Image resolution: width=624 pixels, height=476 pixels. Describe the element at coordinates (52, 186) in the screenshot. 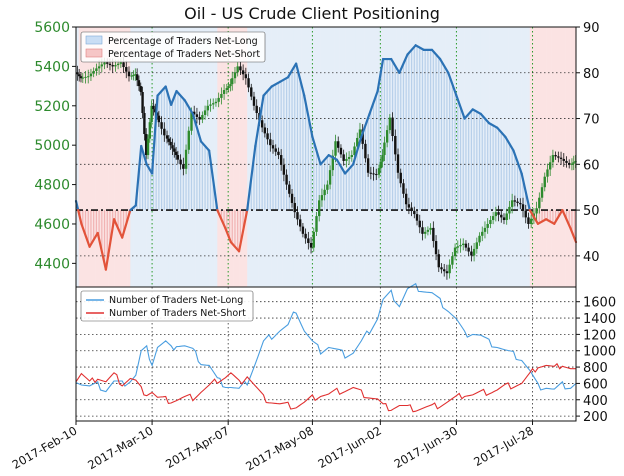

I see `left-axis-tick-label: 4800` at that location.